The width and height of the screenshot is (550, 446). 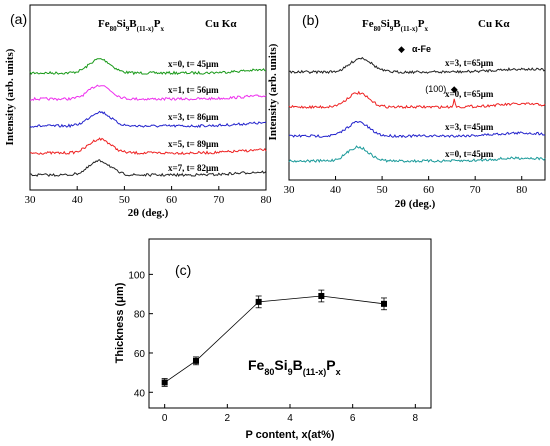 I want to click on c-x-tick-label-1: 2, so click(x=228, y=418).